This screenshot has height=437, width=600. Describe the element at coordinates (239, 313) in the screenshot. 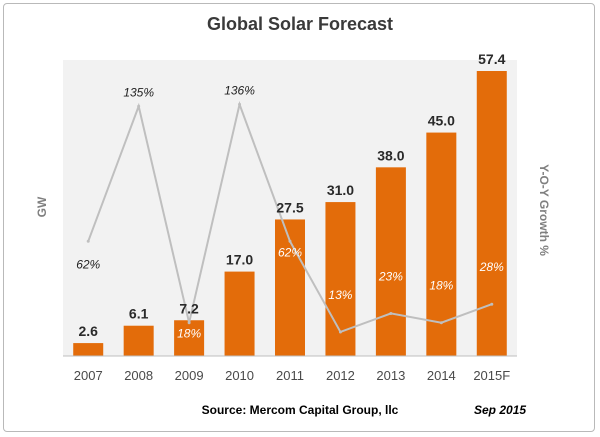

I see `bar-2010` at that location.